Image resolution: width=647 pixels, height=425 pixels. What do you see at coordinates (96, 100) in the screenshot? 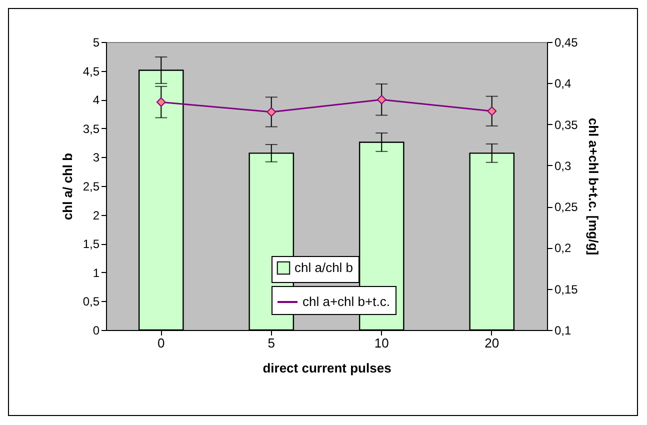
I see `y-tick-label: 4` at bounding box center [96, 100].